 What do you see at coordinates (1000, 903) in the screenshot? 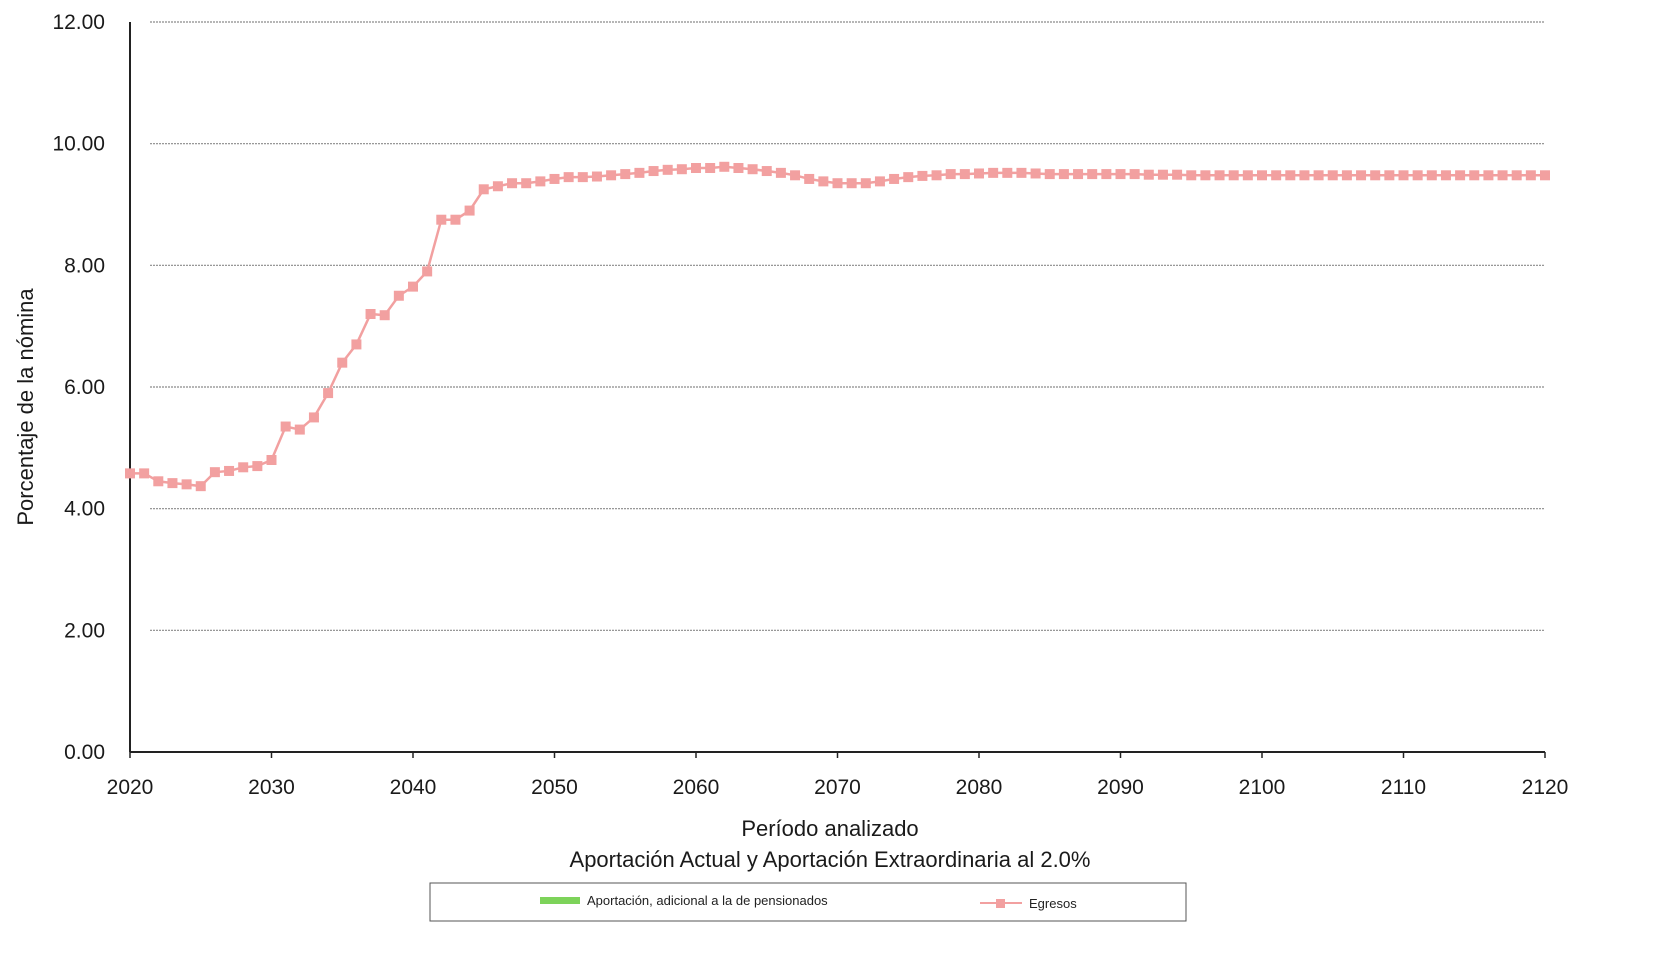
I see `legend-marker-egresos` at bounding box center [1000, 903].